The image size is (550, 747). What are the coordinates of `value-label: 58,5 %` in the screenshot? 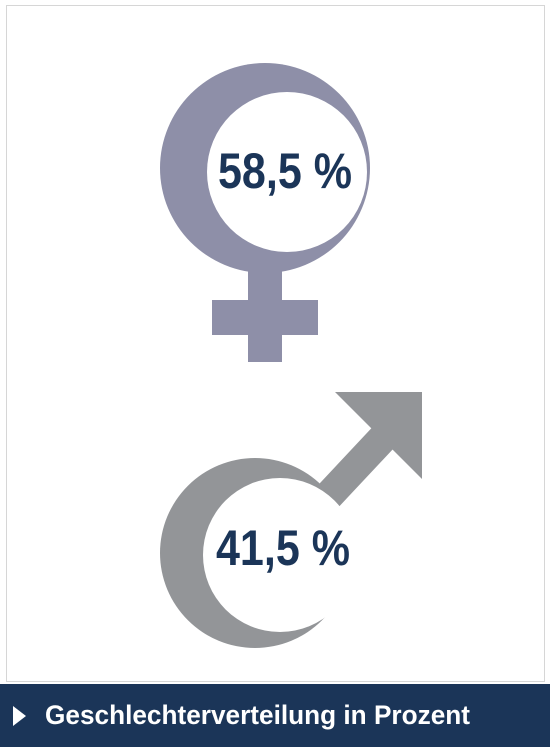 It's located at (285, 171).